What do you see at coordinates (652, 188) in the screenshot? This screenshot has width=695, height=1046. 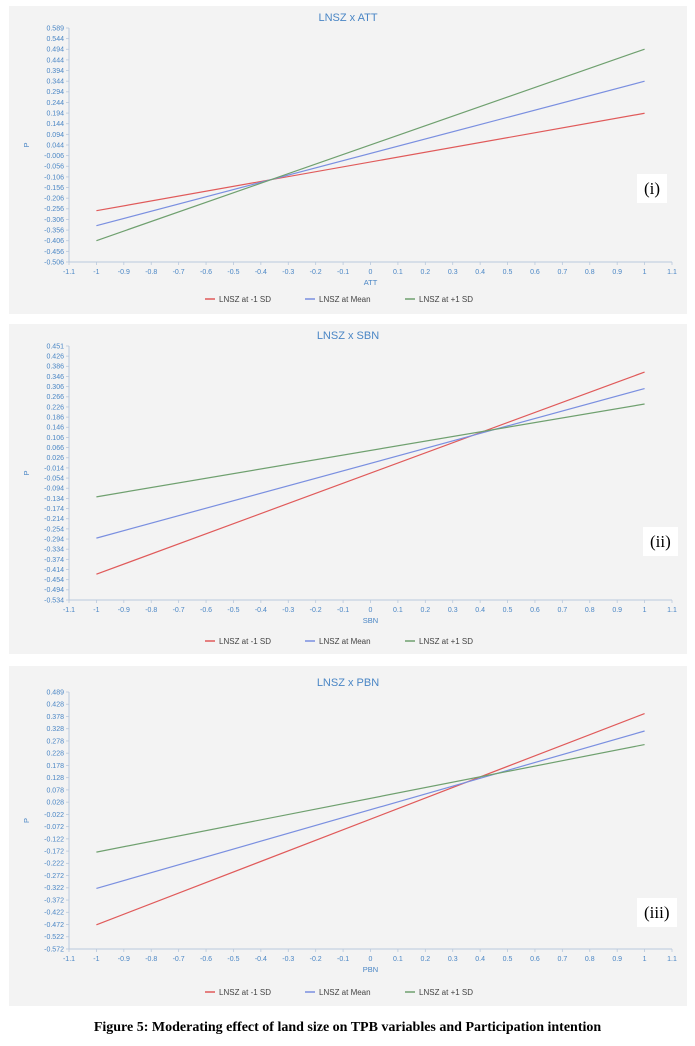 I see `panel-tag: (i)` at bounding box center [652, 188].